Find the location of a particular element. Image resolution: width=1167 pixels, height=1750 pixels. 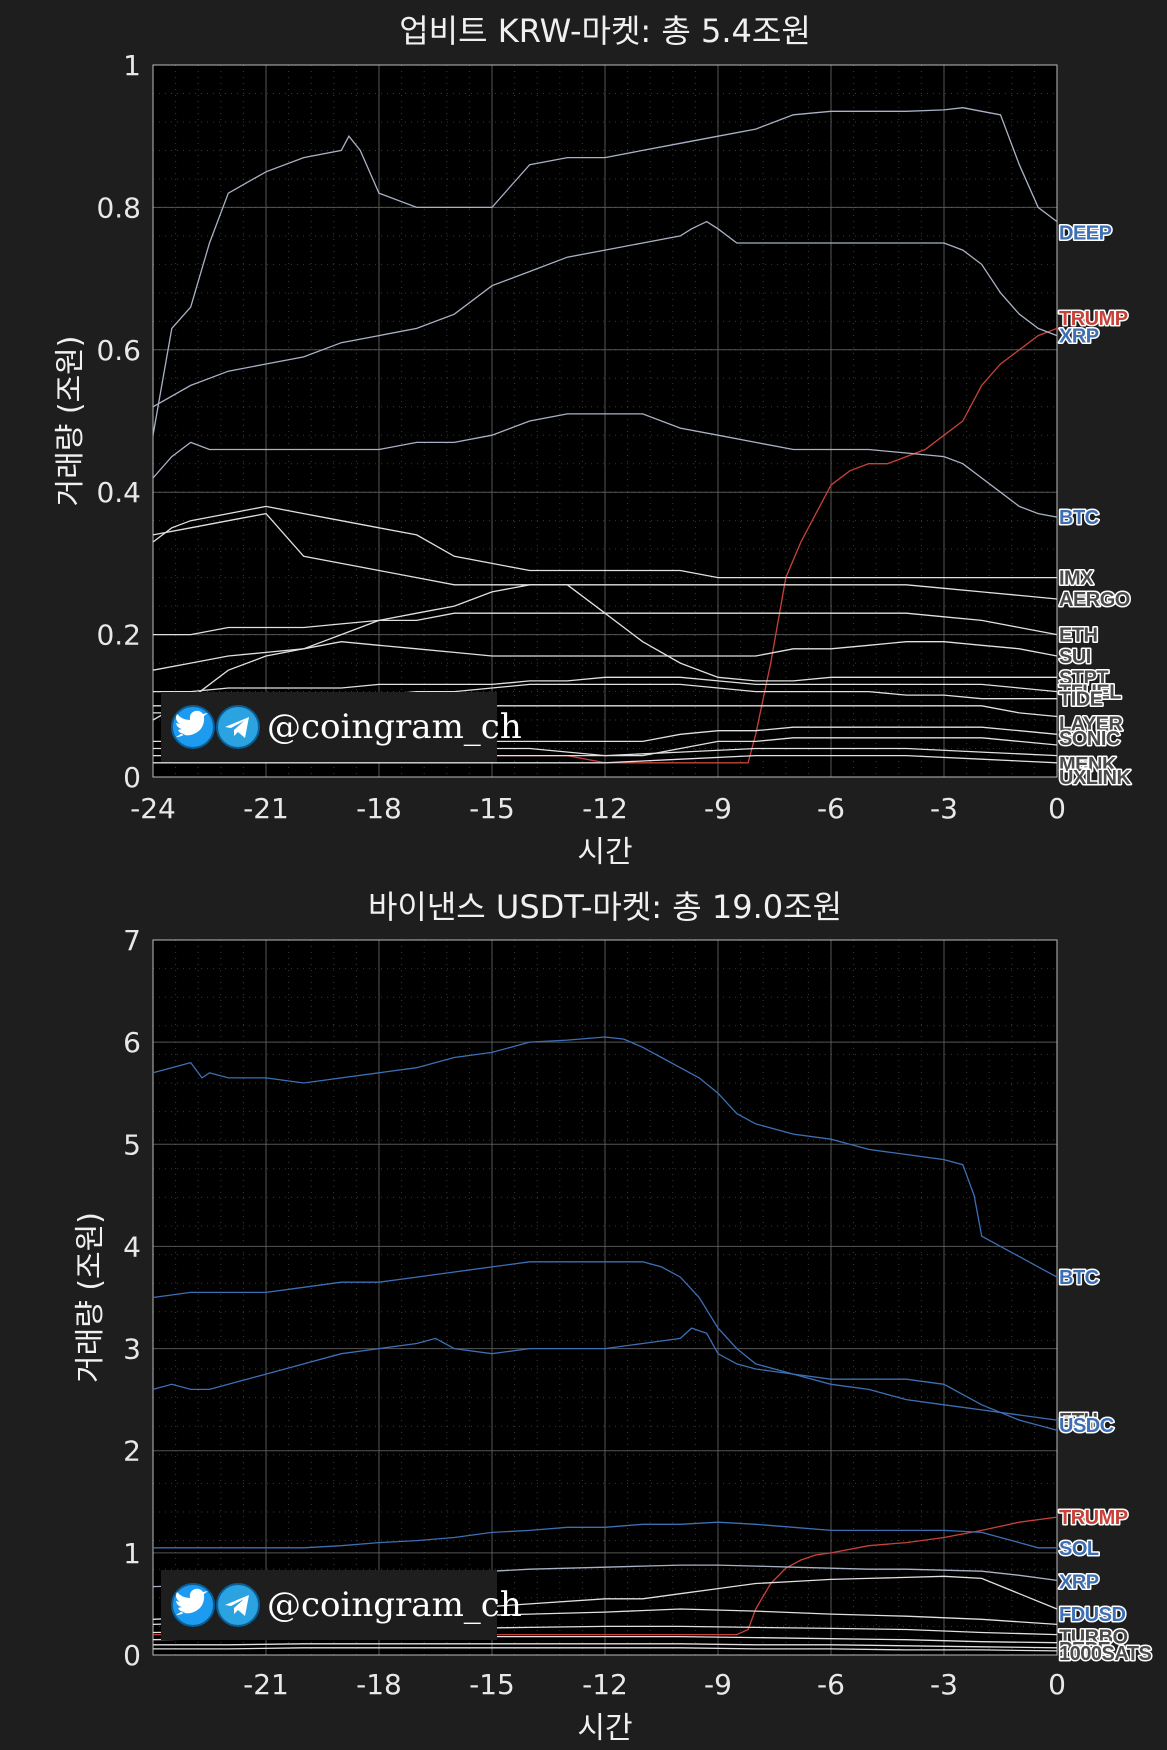

y-tick-label: 0.4 is located at coordinates (118, 492).